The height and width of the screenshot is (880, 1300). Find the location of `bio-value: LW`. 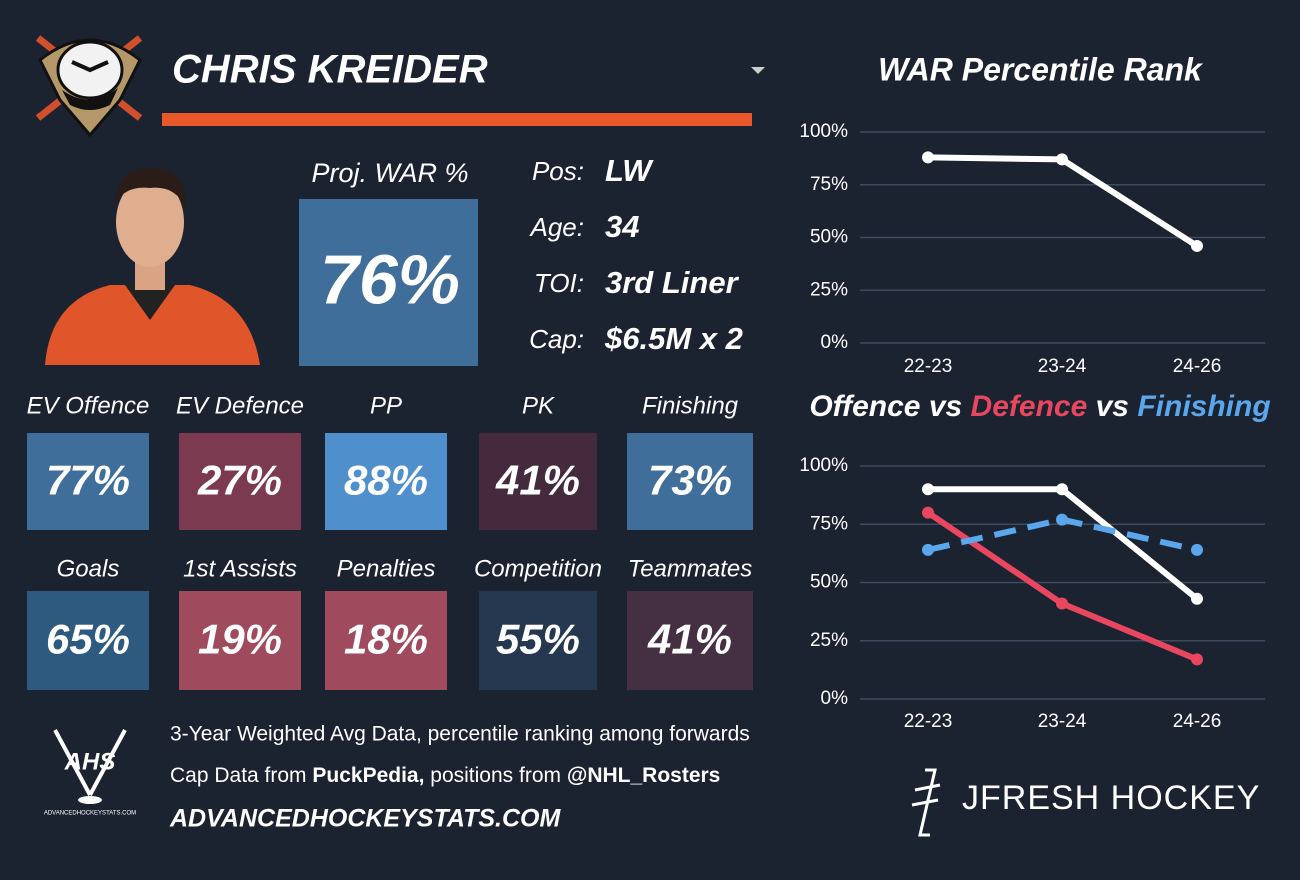

bio-value: LW is located at coordinates (629, 170).